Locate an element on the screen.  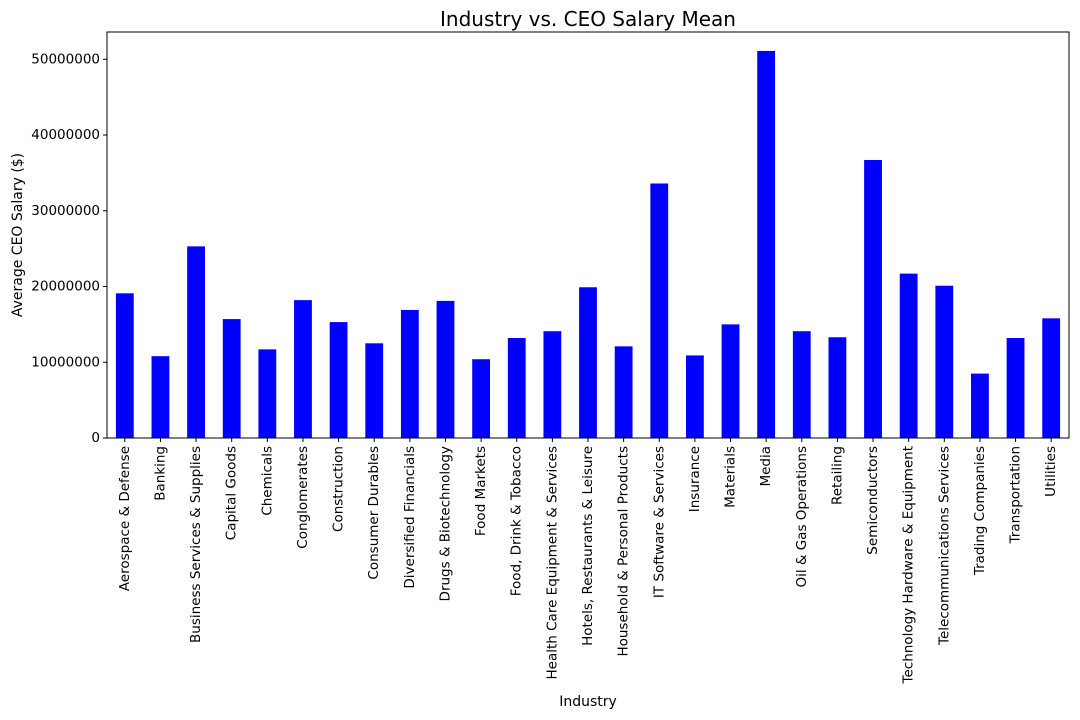
x-tick-label: Food Markets is located at coordinates (481, 491).